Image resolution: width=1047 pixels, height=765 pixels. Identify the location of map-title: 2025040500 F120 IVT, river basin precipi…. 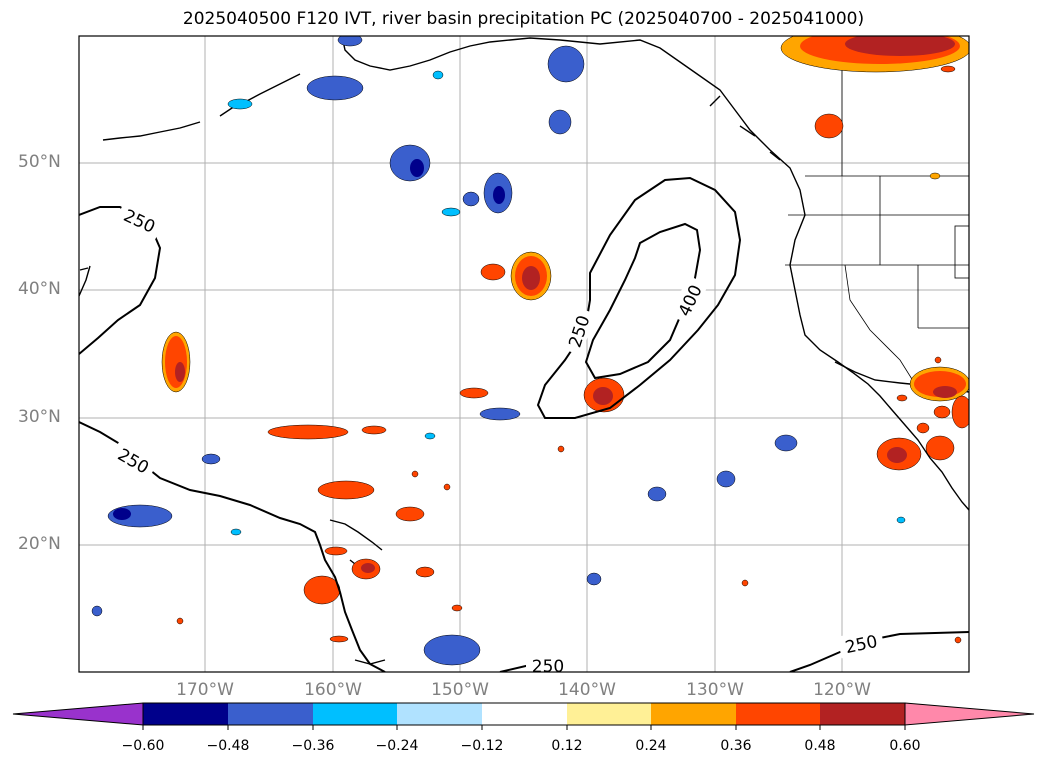
(523, 19).